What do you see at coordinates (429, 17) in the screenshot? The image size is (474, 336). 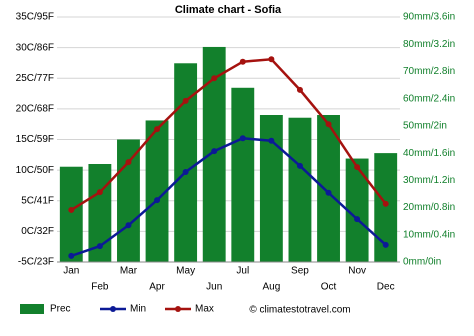 I see `y2-tick-label: 90mm/3.6in` at bounding box center [429, 17].